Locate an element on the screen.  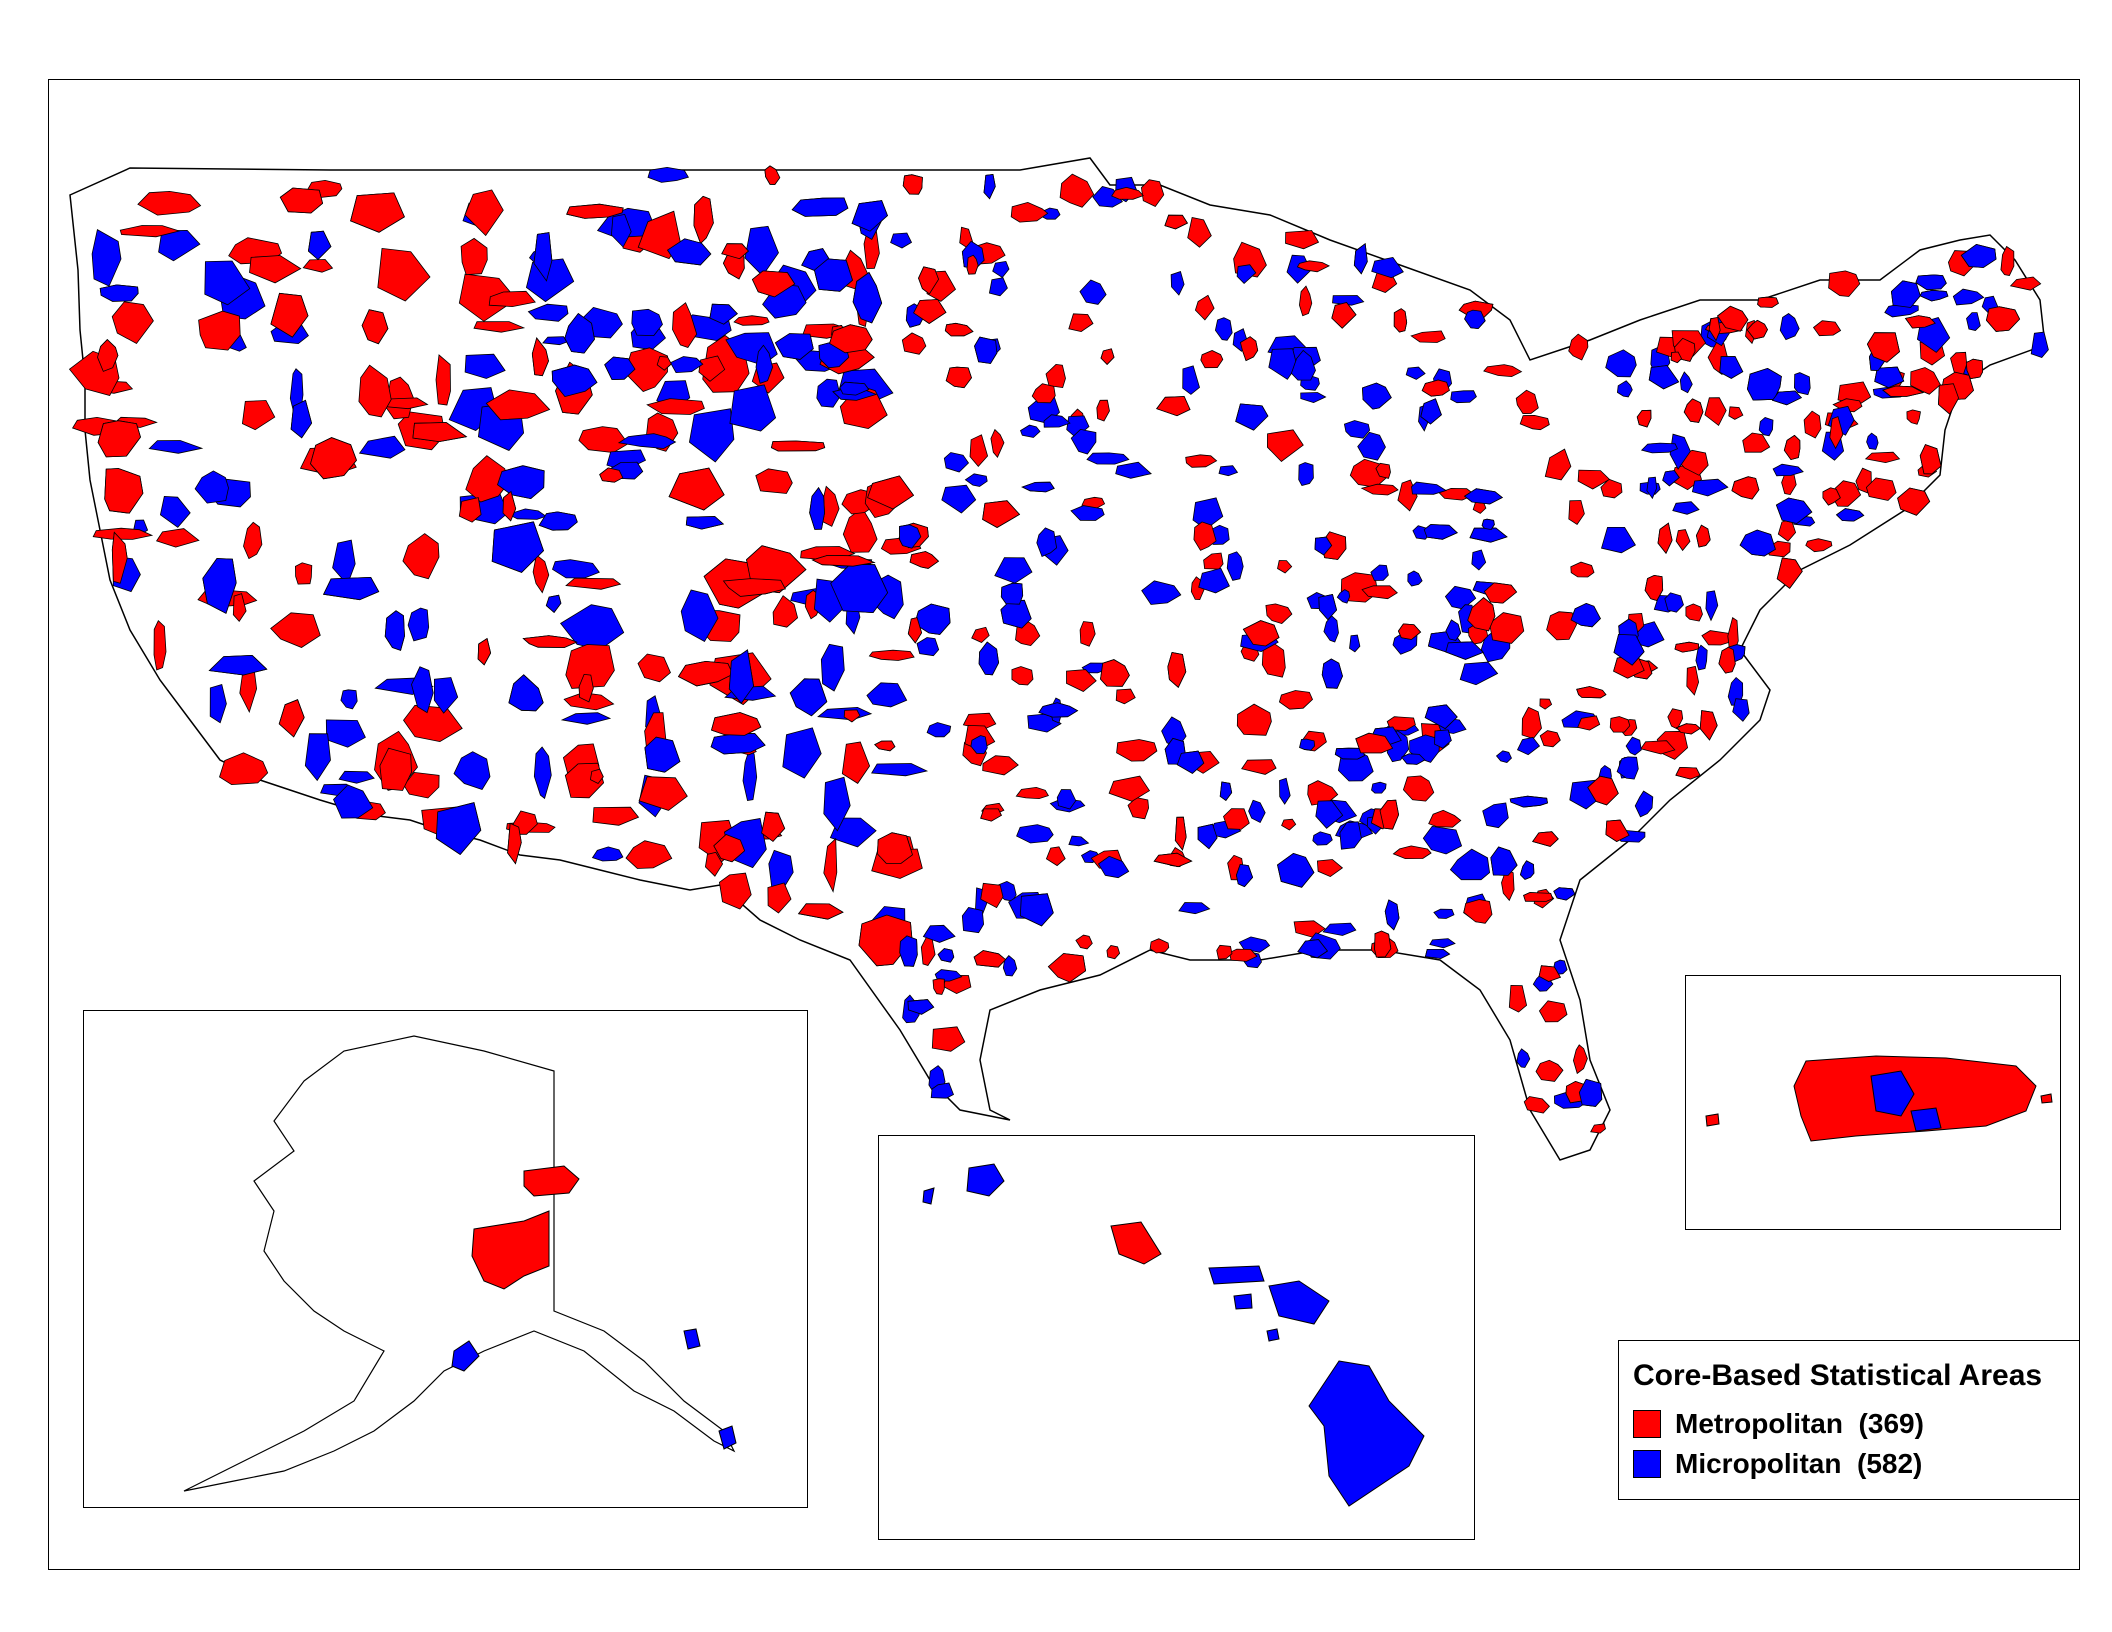
alaska-map is located at coordinates (460, 1263).